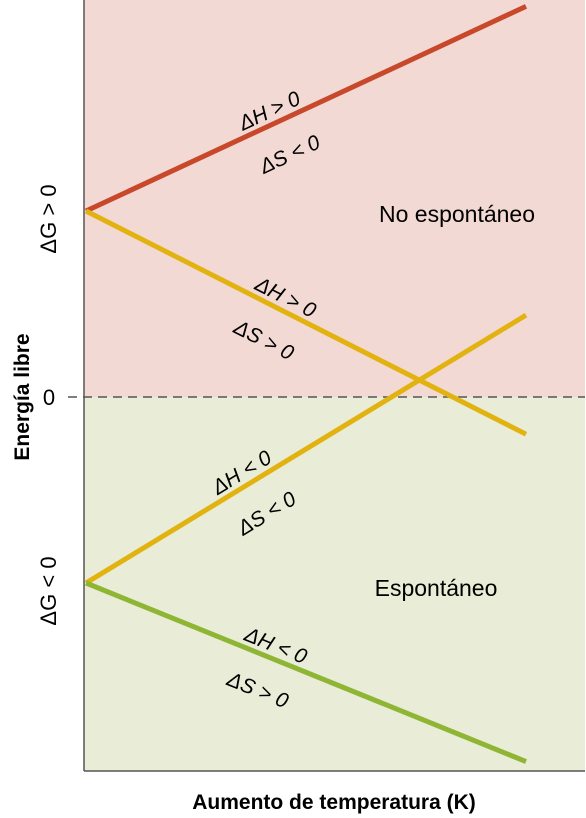  Describe the element at coordinates (457, 214) in the screenshot. I see `non-spontaneous-label: No espontáneo` at that location.